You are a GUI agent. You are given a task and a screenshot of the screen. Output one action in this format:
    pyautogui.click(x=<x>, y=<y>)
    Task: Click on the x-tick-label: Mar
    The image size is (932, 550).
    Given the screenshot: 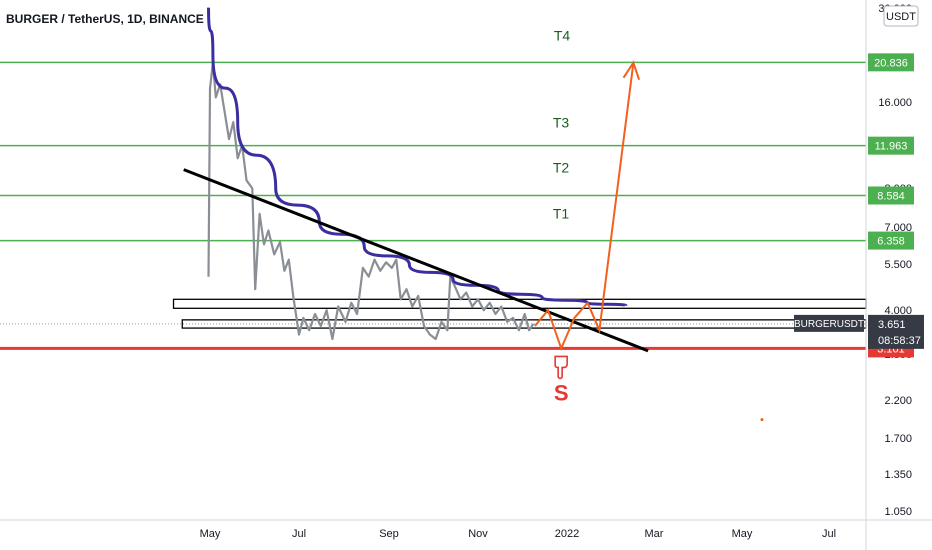 What is the action you would take?
    pyautogui.click(x=654, y=534)
    